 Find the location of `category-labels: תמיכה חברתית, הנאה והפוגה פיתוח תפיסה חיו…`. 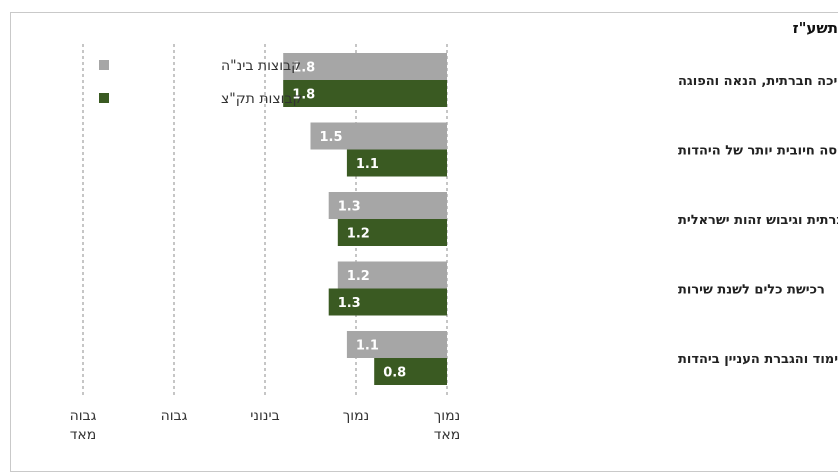

category-labels: תמיכה חברתית, הנאה והפוגה פיתוח תפיסה חיו… is located at coordinates (758, 220).